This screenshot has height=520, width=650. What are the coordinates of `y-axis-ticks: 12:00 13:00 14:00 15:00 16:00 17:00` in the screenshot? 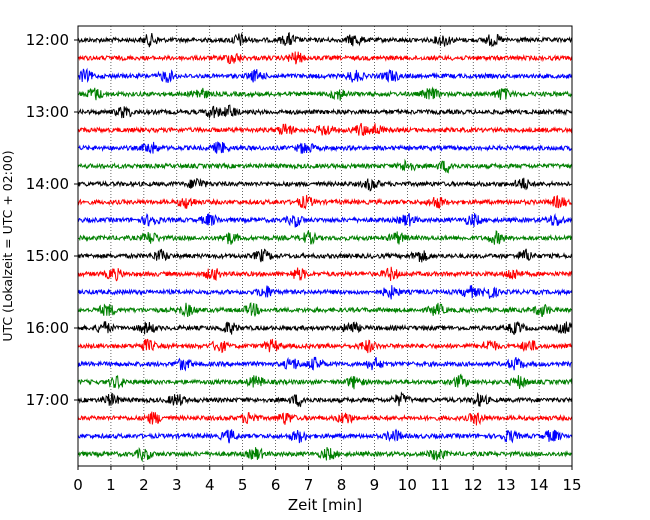 It's located at (52, 220).